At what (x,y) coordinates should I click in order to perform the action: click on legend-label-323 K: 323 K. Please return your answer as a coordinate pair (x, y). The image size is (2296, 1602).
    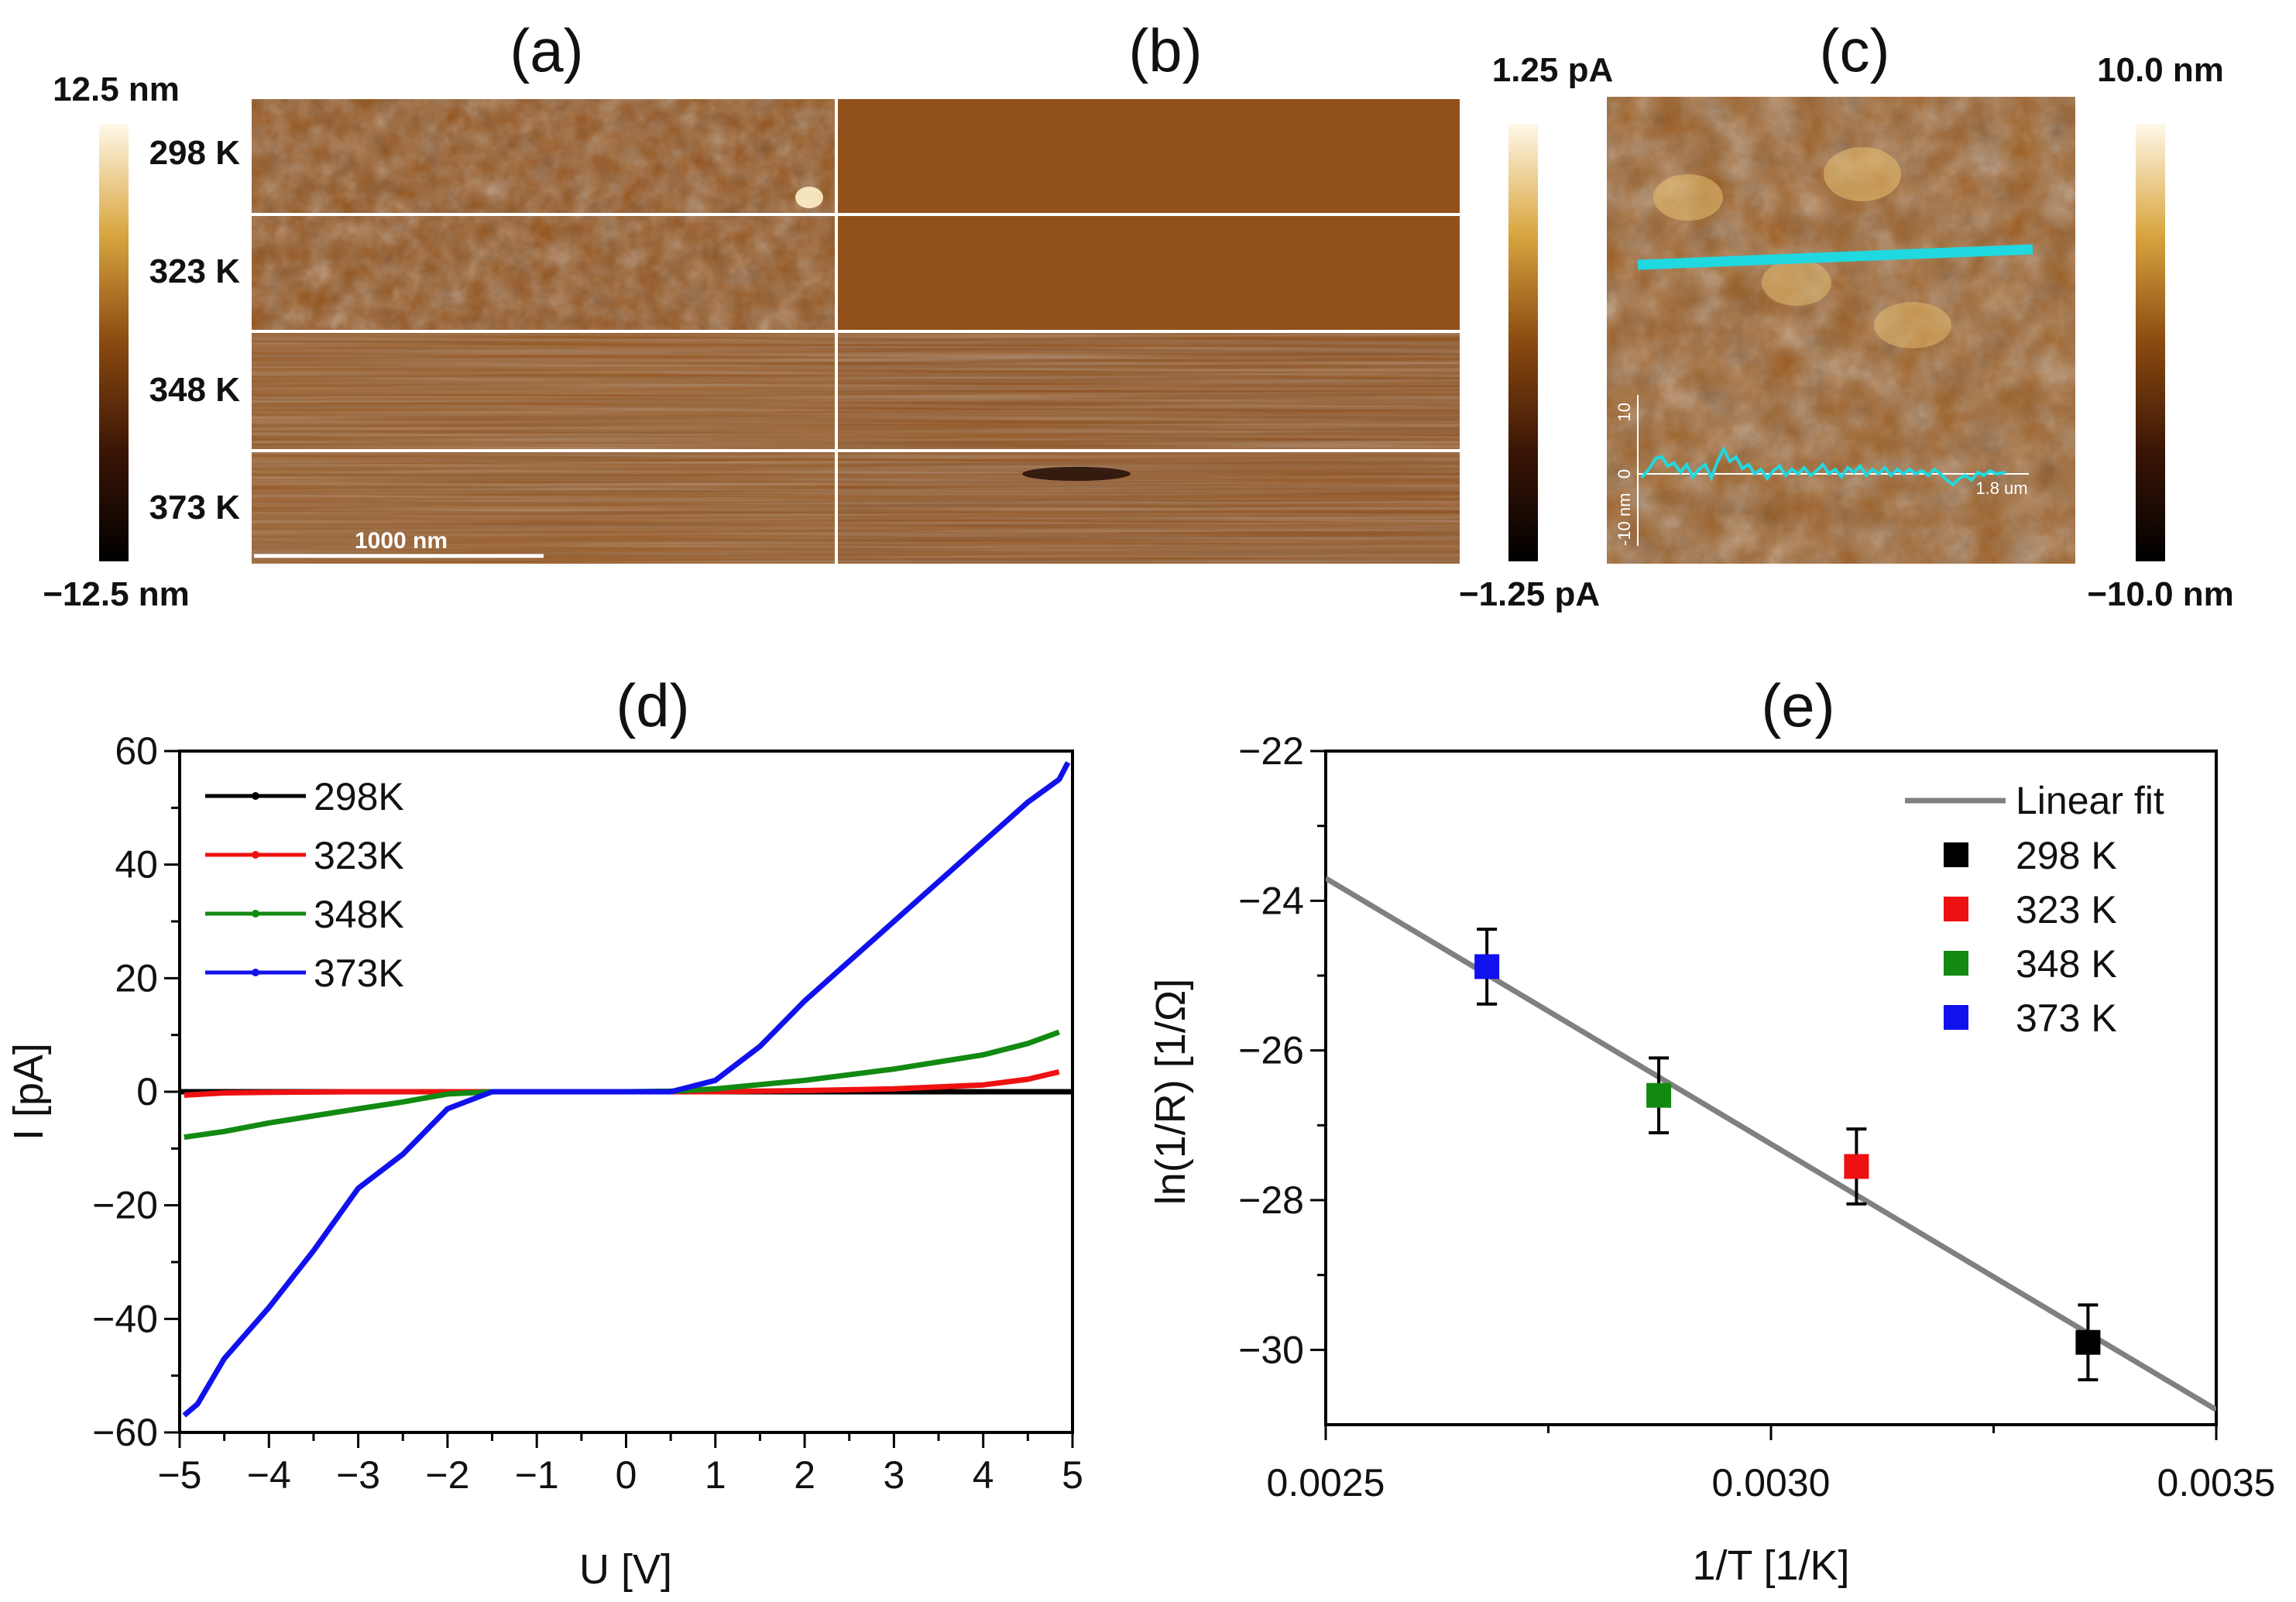
    Looking at the image, I should click on (2066, 909).